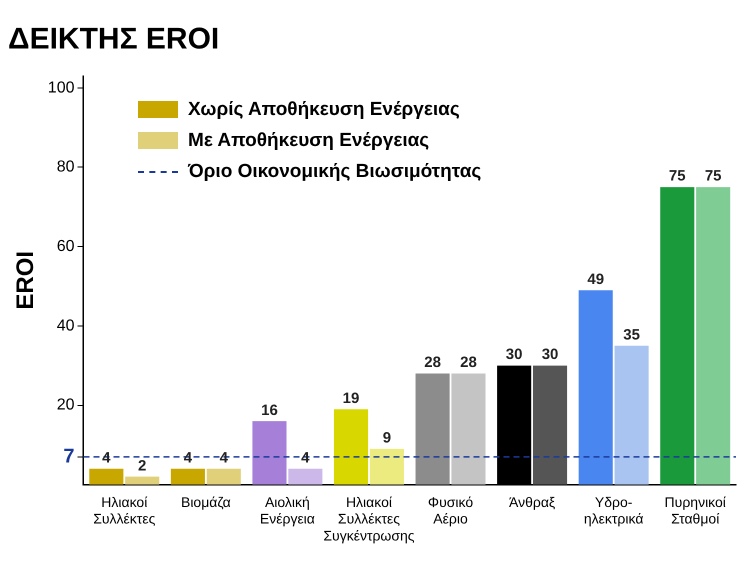 This screenshot has height=563, width=750. What do you see at coordinates (387, 438) in the screenshot?
I see `data-label: 9` at bounding box center [387, 438].